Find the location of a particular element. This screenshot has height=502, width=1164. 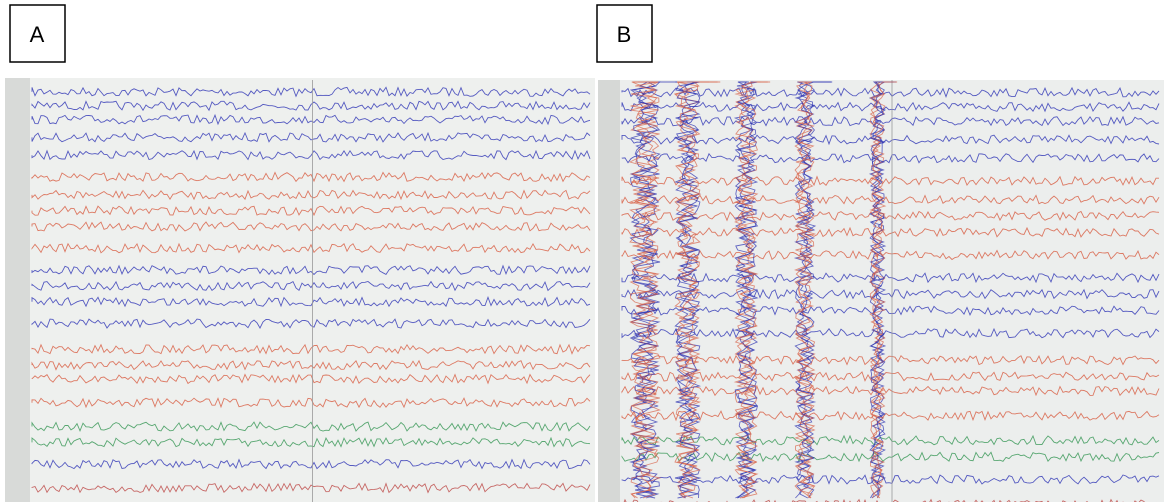

panel-label: B is located at coordinates (624, 34).